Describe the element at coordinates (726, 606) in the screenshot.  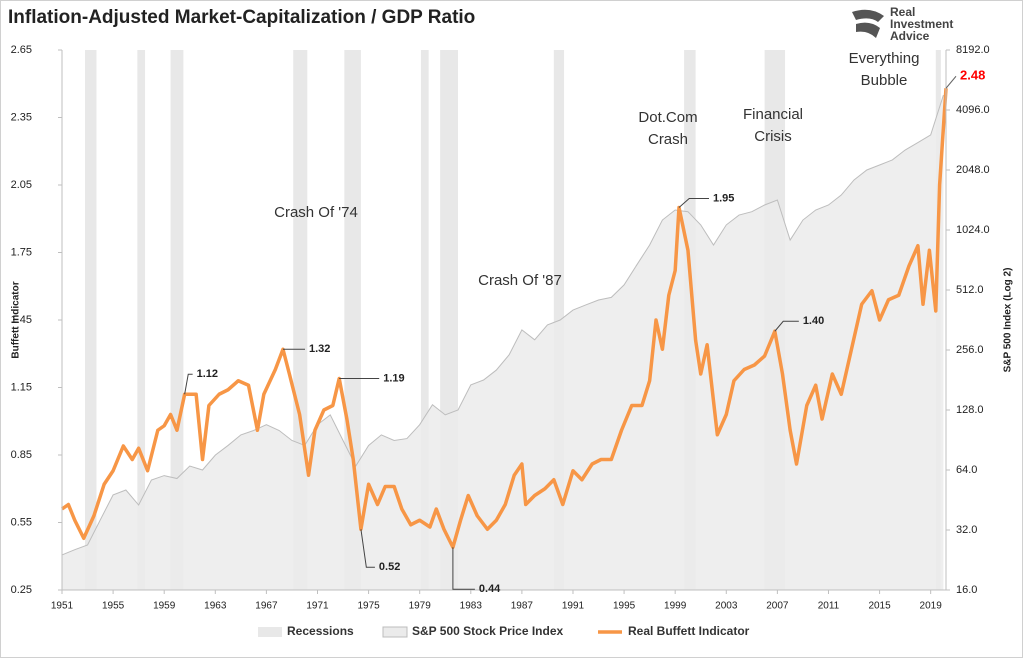
I see `x-tick-label: 2003` at that location.